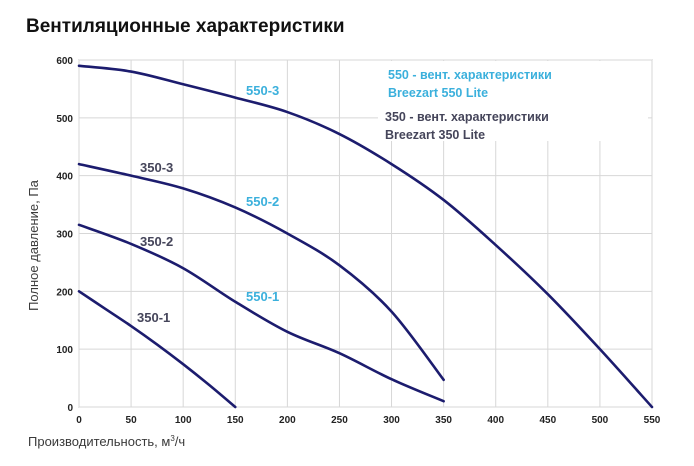 This screenshot has height=466, width=694. What do you see at coordinates (64, 177) in the screenshot?
I see `y-tick-label: 400` at bounding box center [64, 177].